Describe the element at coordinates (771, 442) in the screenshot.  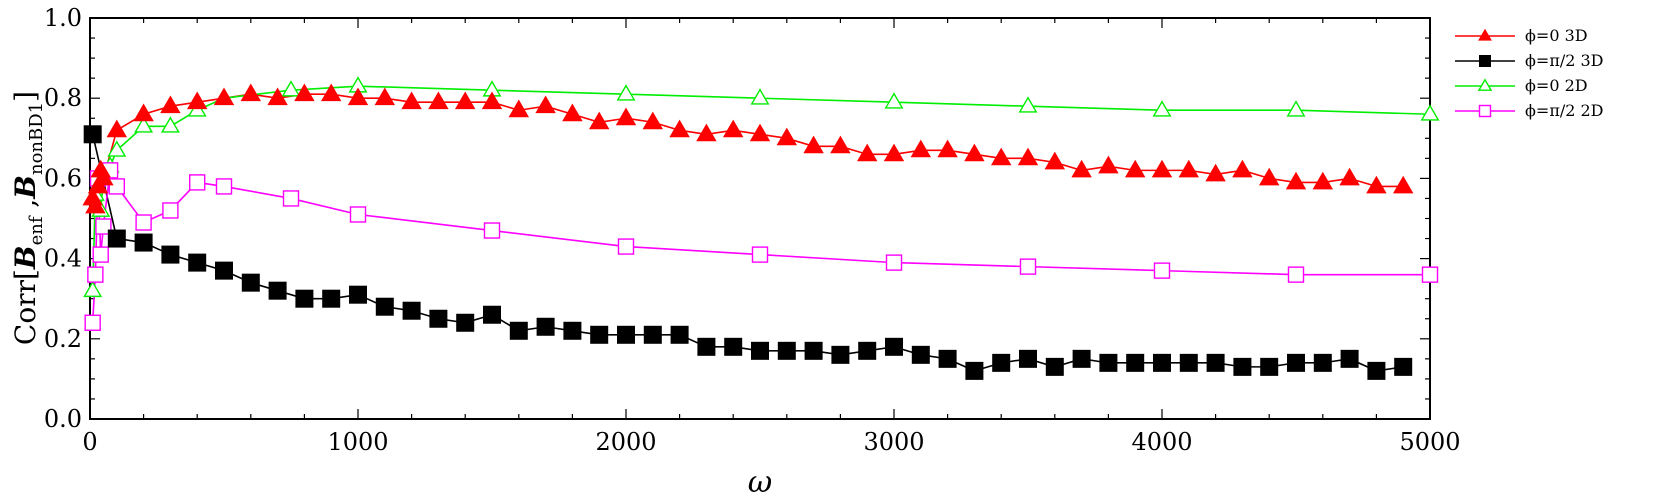
I see `x-tick-labels: 0 1000 2000 3000 4000 5000` at that location.